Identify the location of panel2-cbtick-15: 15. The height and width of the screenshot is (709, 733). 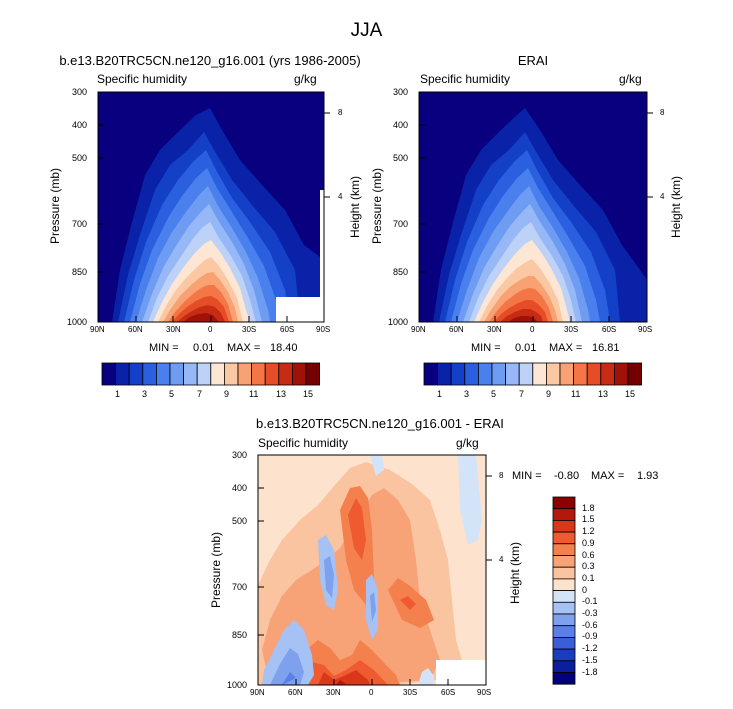
(630, 394).